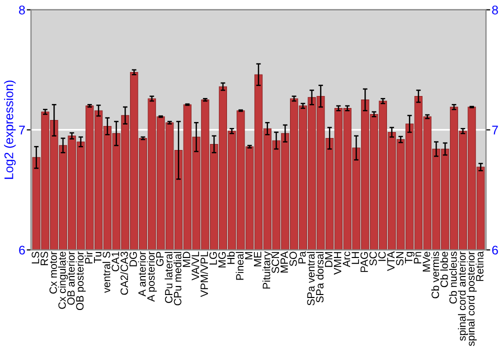 The image size is (500, 350). What do you see at coordinates (328, 259) in the screenshot?
I see `x-tick-label: DM` at bounding box center [328, 259].